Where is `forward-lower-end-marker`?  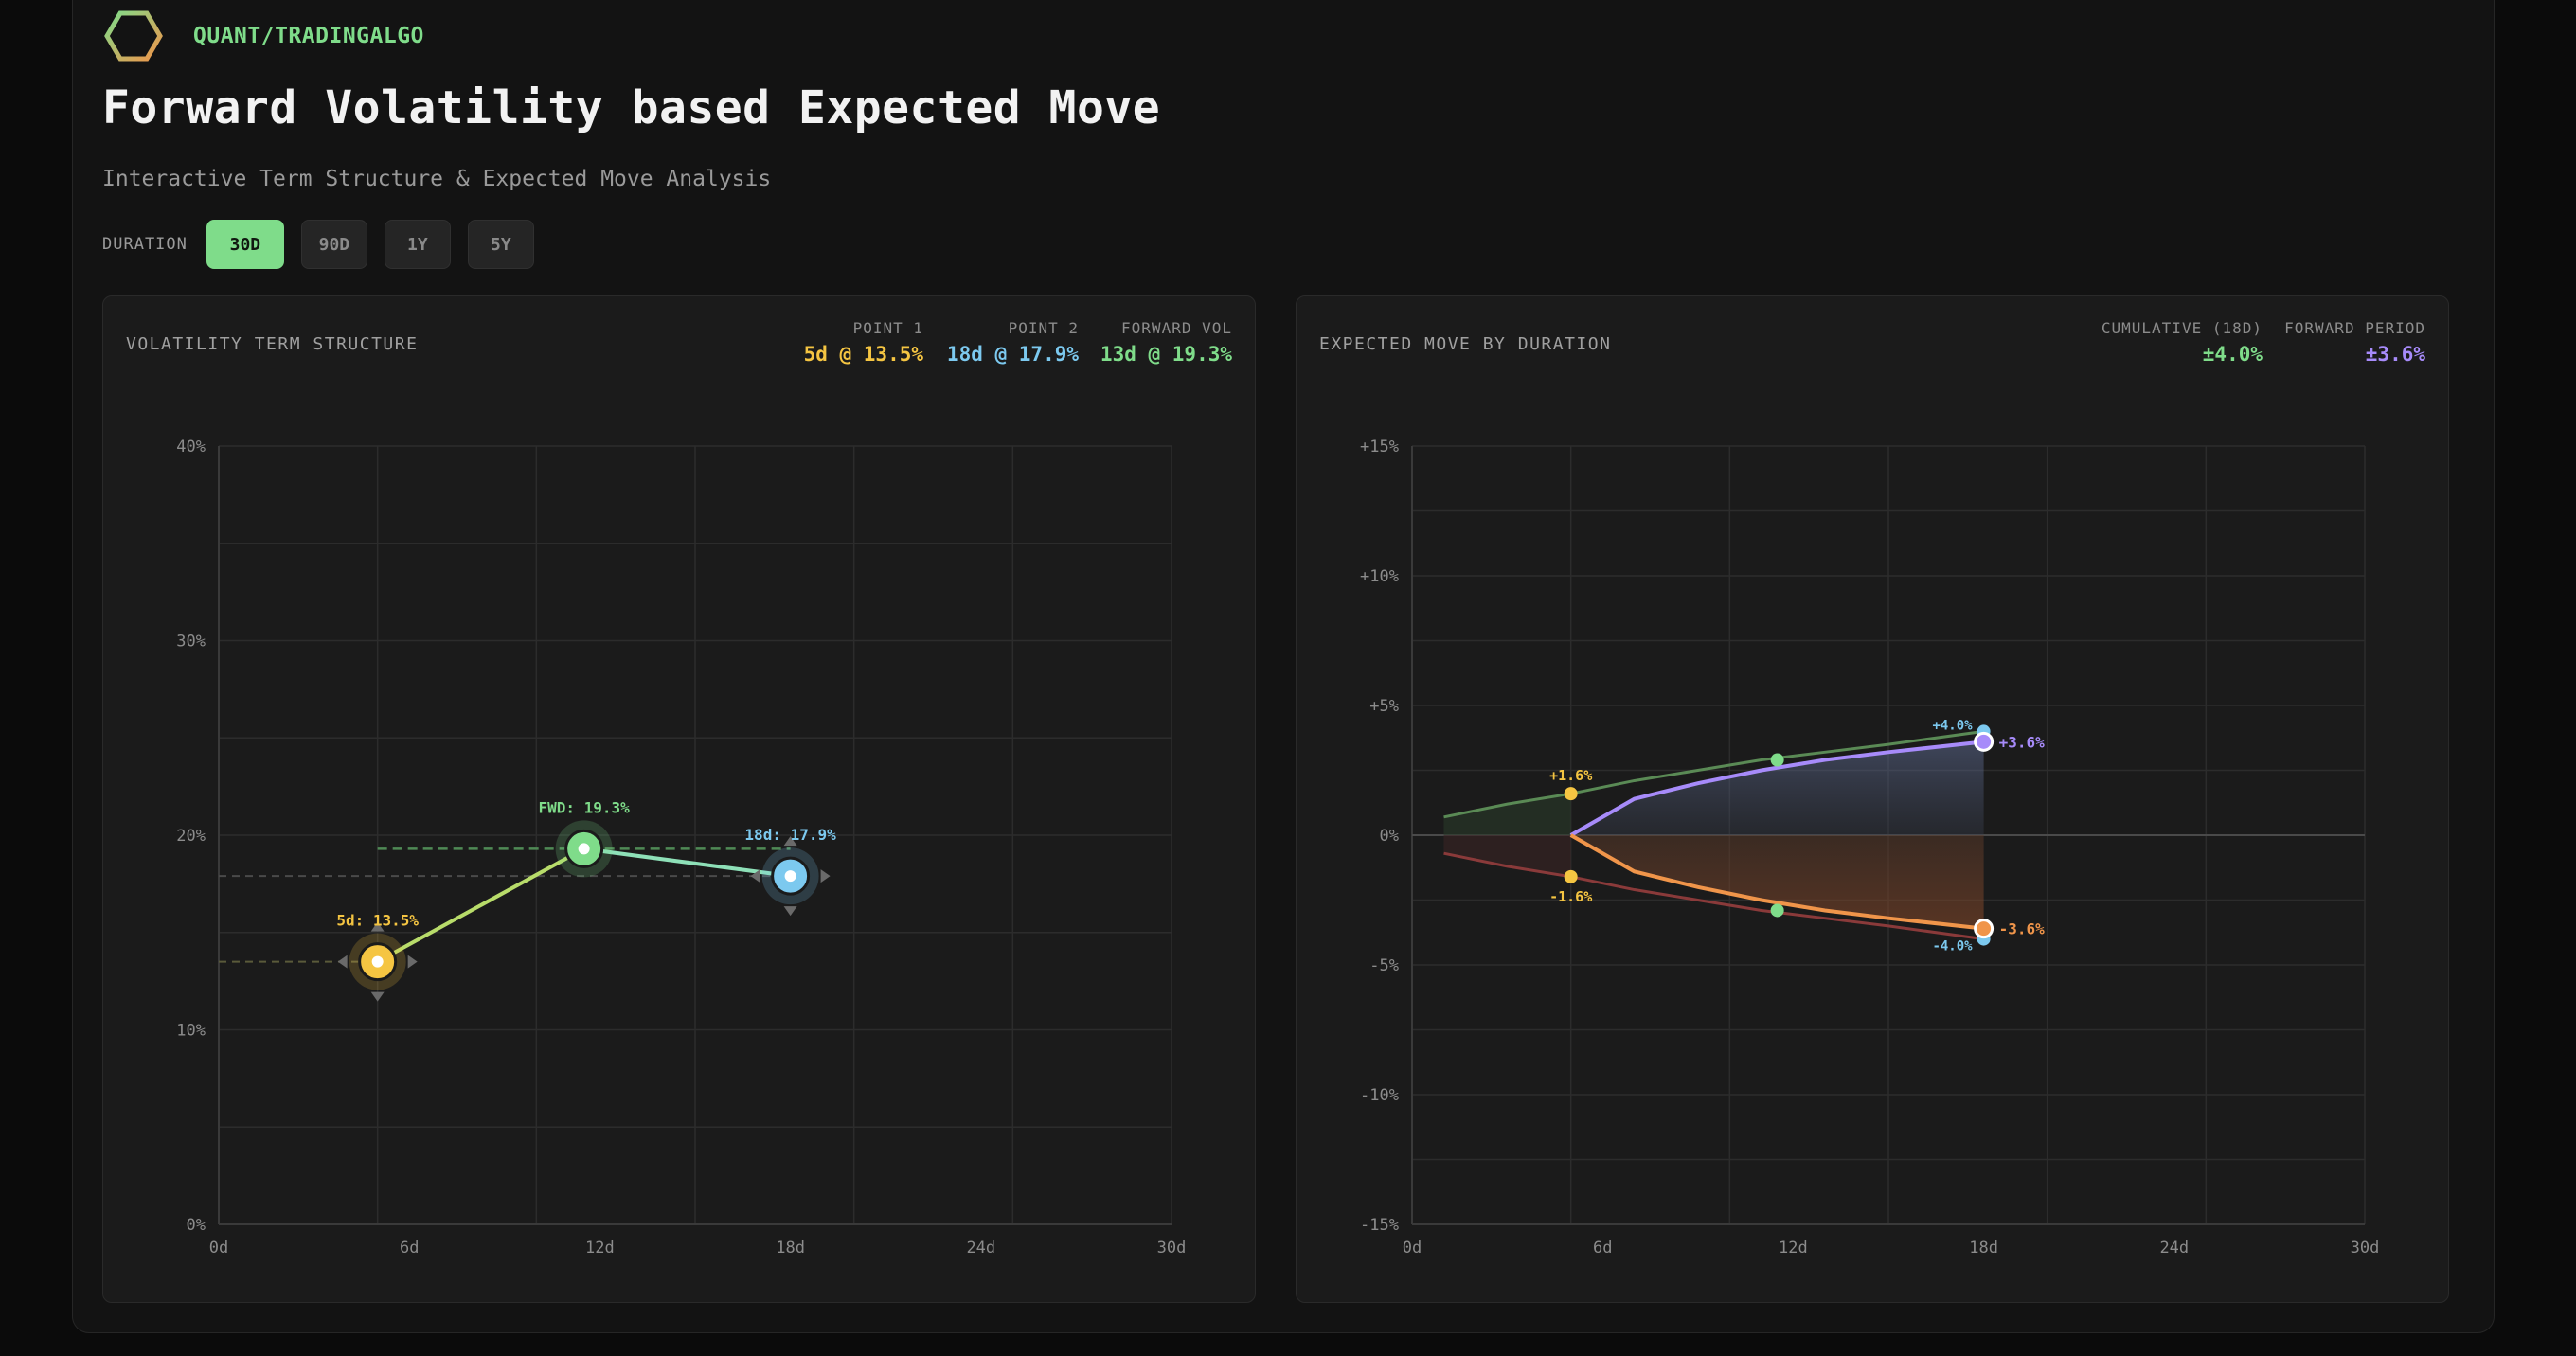
forward-lower-end-marker is located at coordinates (1984, 929).